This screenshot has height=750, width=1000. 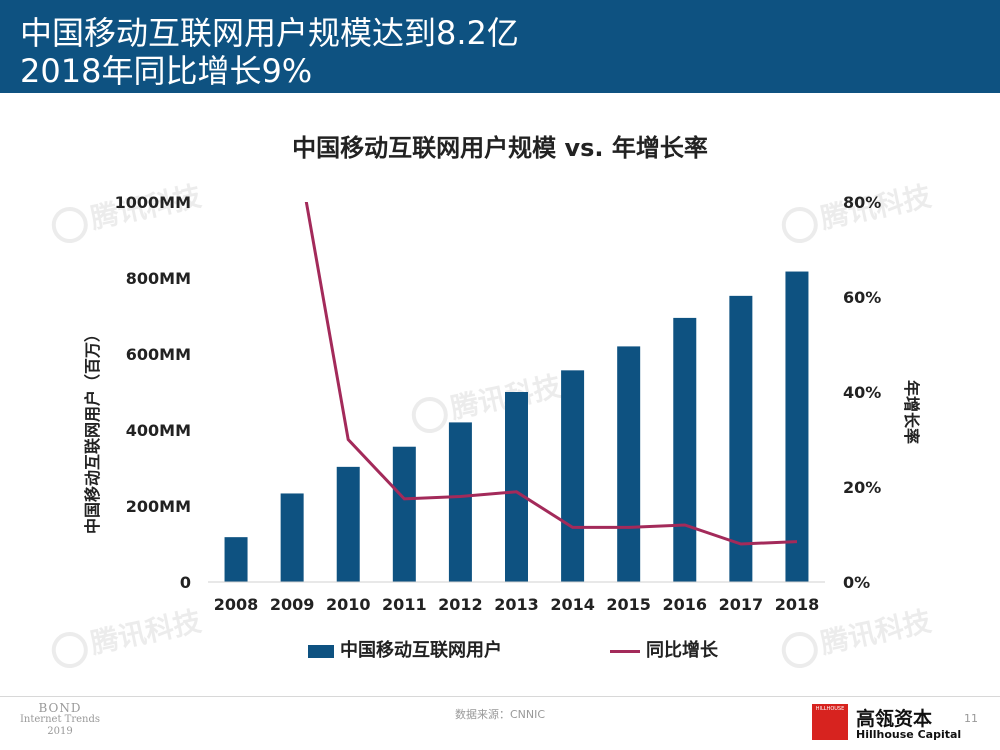 I want to click on y-tick-label: 400MM, so click(x=158, y=430).